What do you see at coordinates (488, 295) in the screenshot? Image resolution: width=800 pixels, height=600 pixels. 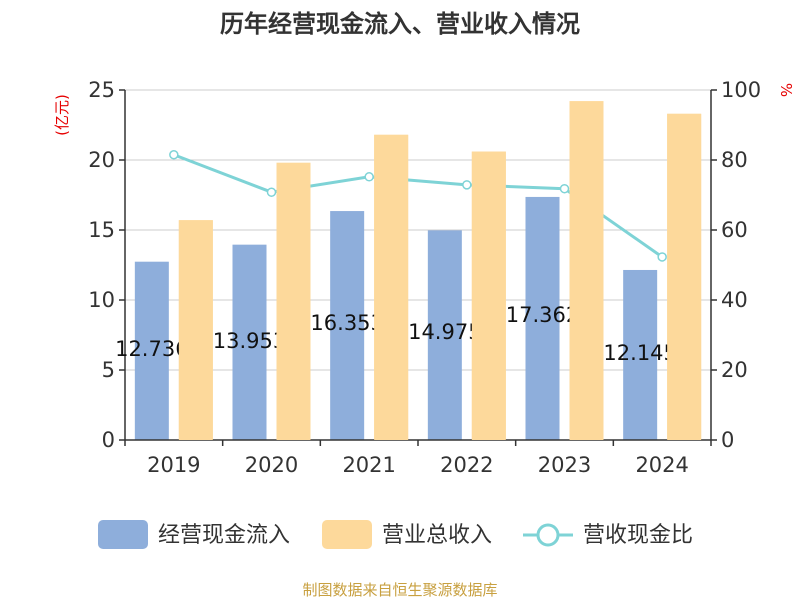 I see `bar-revenue-overlay-2022` at bounding box center [488, 295].